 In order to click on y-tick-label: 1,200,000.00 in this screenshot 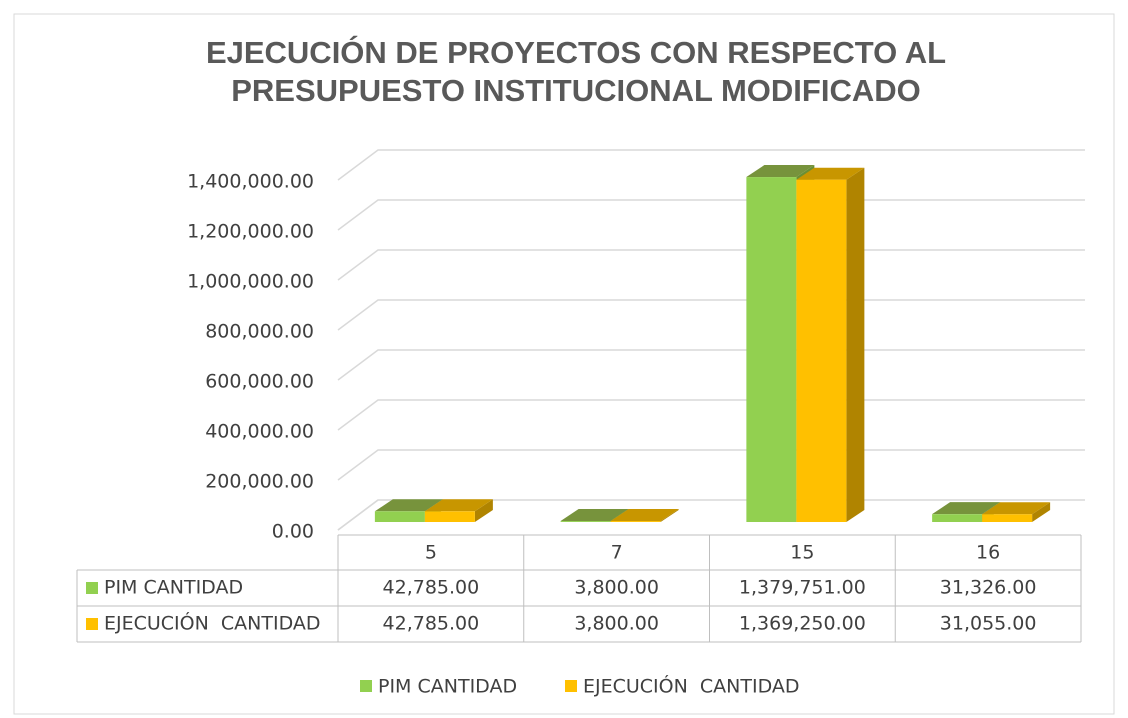, I will do `click(250, 232)`.